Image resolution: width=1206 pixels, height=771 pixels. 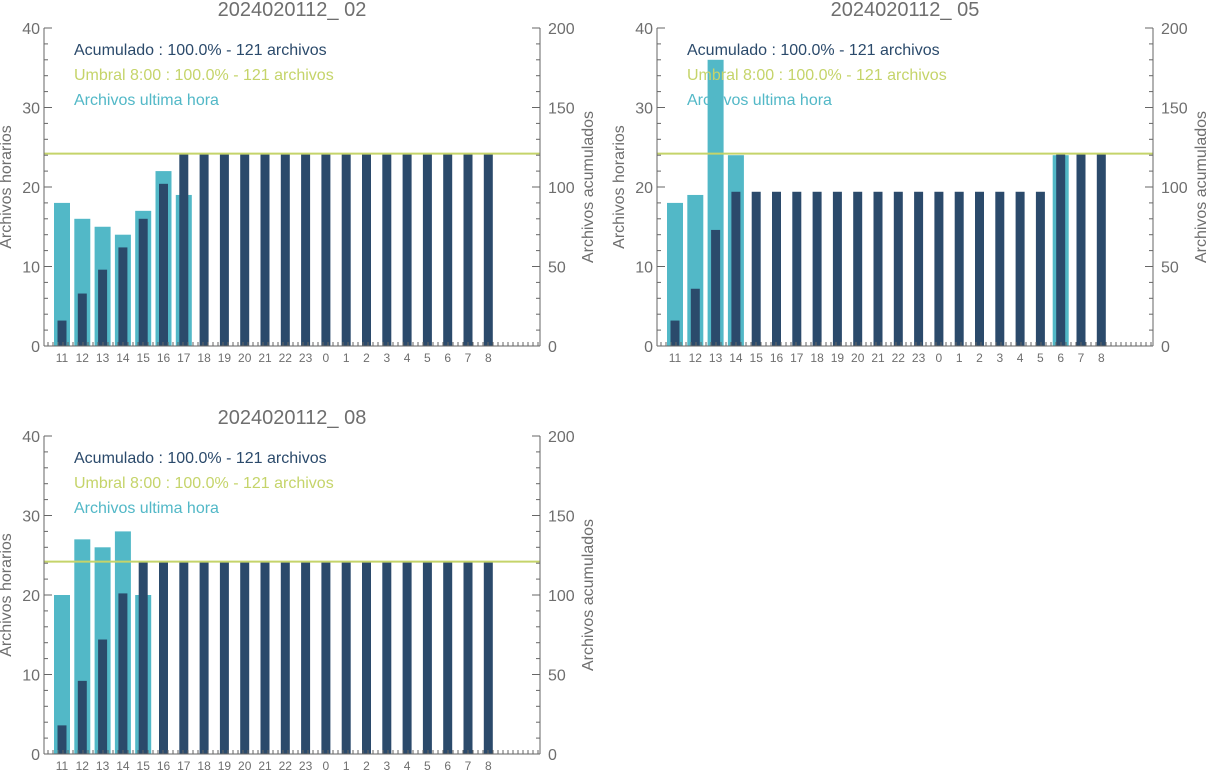 I want to click on x-tick-label: 15, so click(x=144, y=358).